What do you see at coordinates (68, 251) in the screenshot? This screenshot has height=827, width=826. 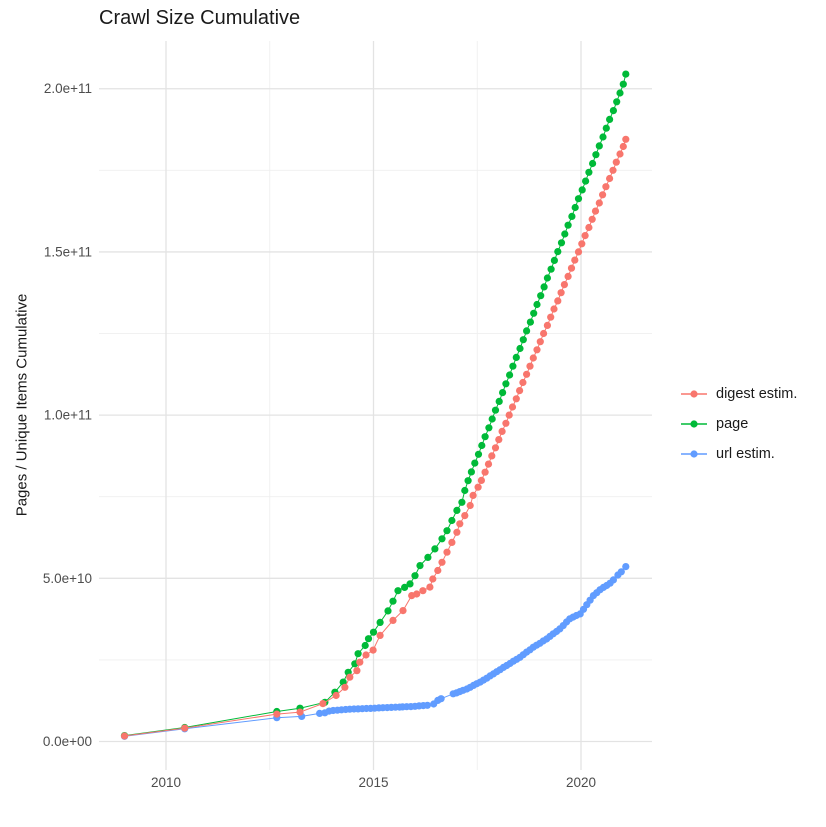 I see `y-tick-label: 1.5e+11` at bounding box center [68, 251].